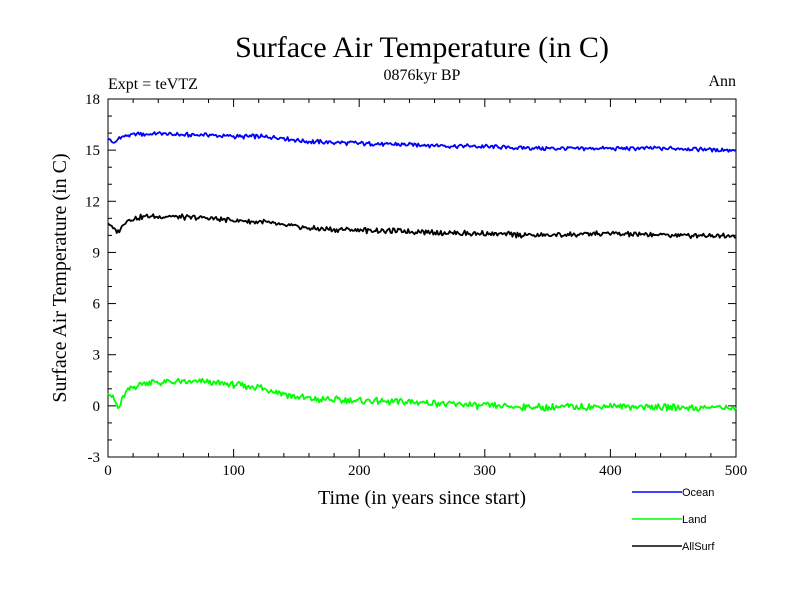 The height and width of the screenshot is (600, 800). I want to click on x-axis-label: Time (in years since start), so click(422, 498).